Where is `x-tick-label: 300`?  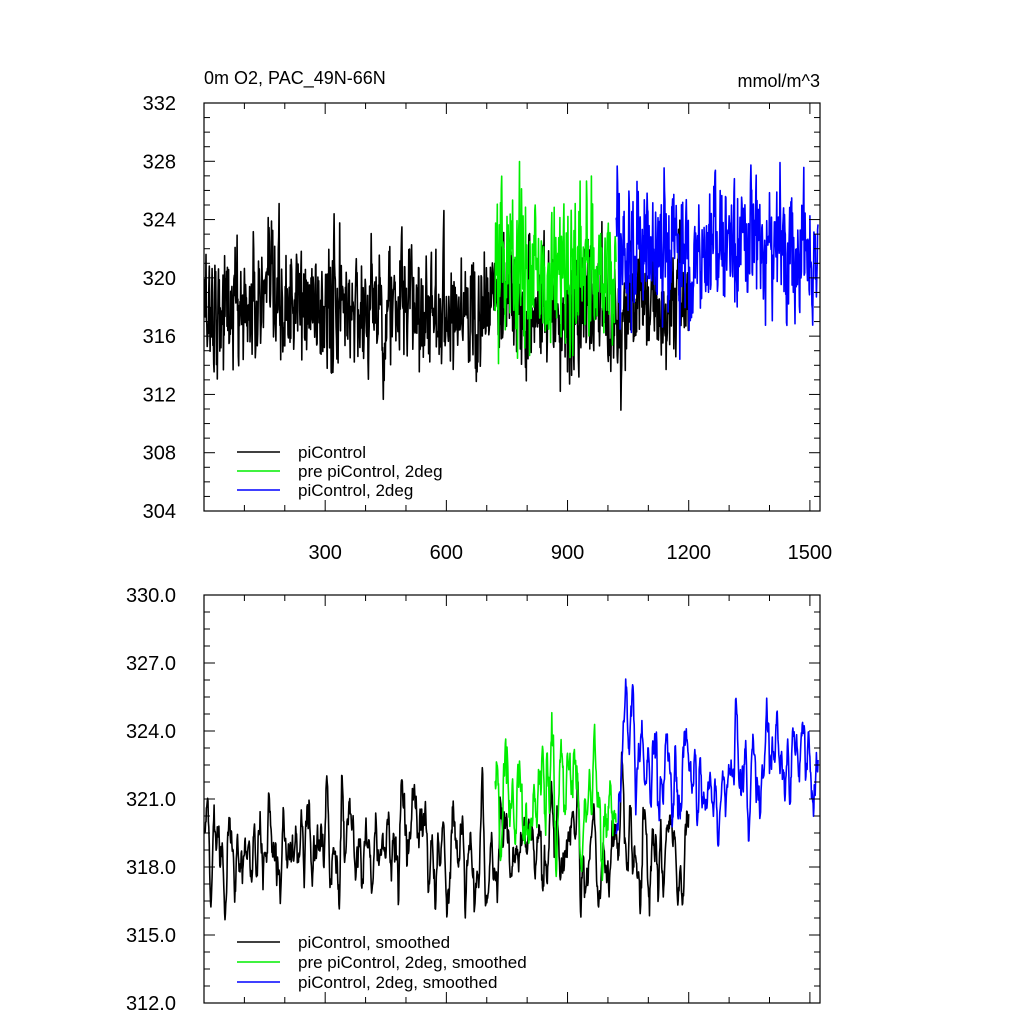 x-tick-label: 300 is located at coordinates (324, 553).